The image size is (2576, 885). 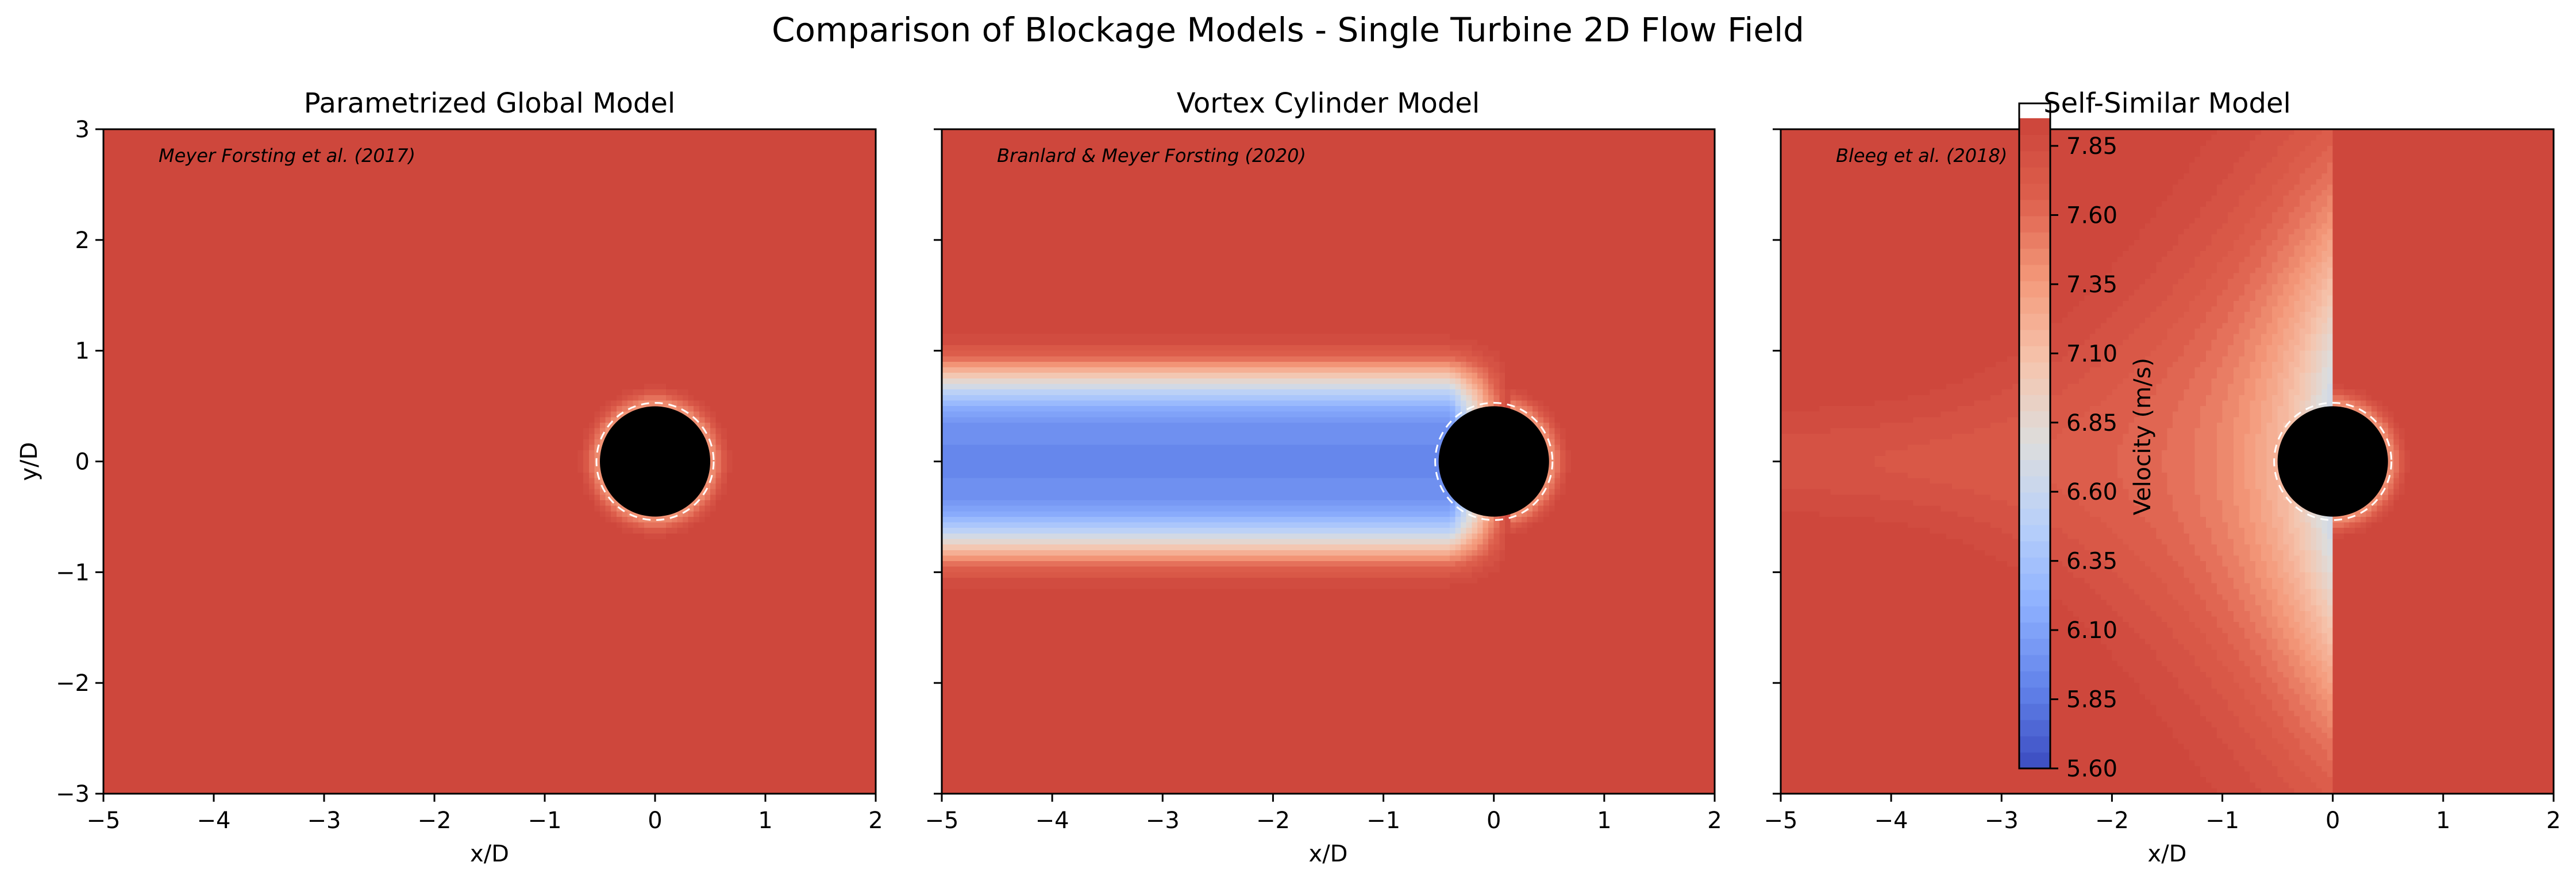 I want to click on y-tick-label: −3, so click(x=73, y=794).